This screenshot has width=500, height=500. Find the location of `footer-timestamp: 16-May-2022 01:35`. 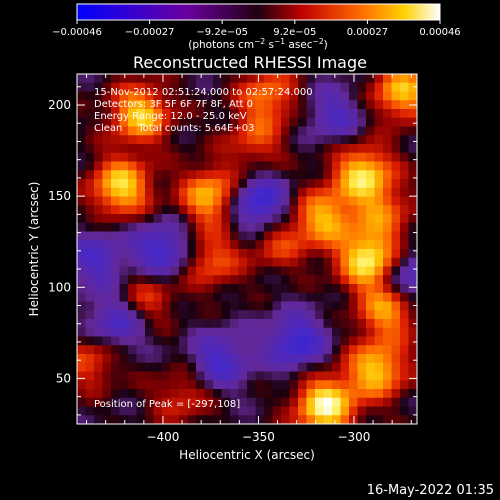

footer-timestamp: 16-May-2022 01:35 is located at coordinates (430, 490).